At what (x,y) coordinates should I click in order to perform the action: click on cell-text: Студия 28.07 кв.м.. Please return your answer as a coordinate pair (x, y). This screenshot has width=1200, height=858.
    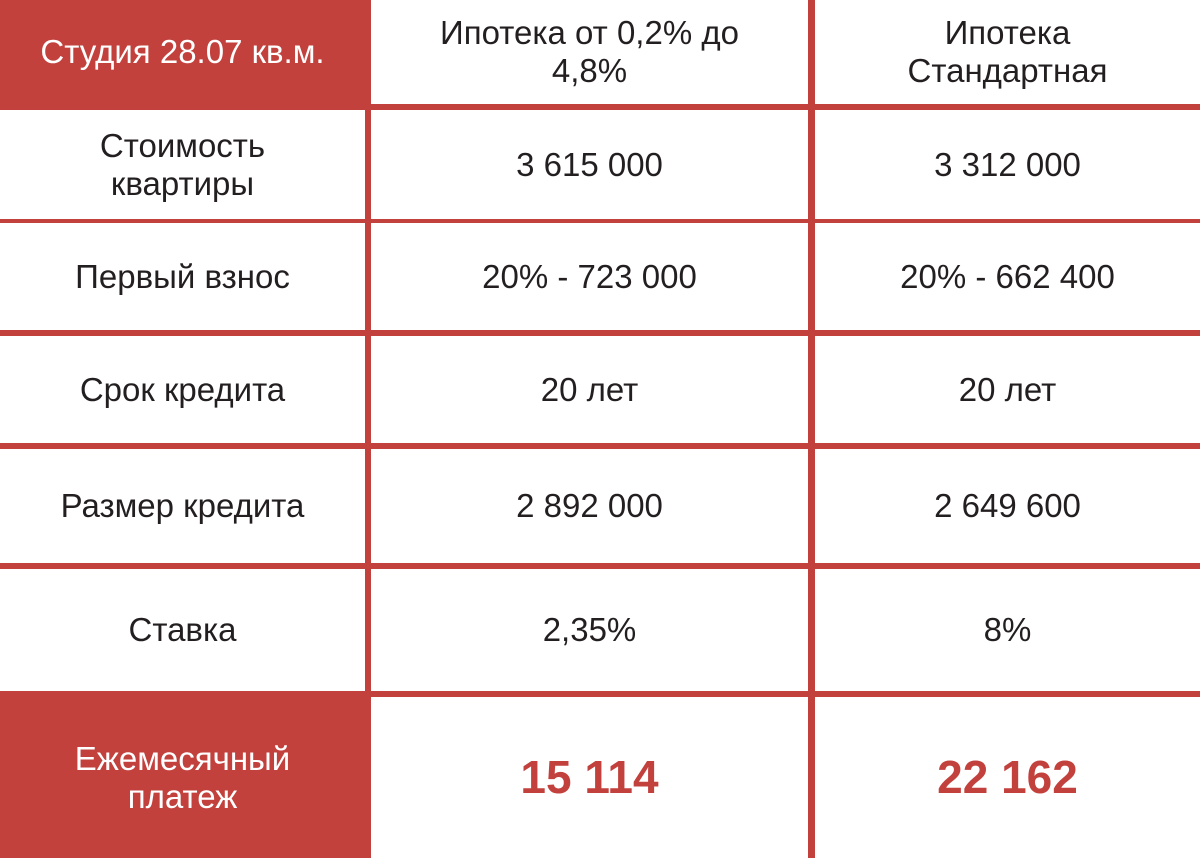
    Looking at the image, I should click on (182, 52).